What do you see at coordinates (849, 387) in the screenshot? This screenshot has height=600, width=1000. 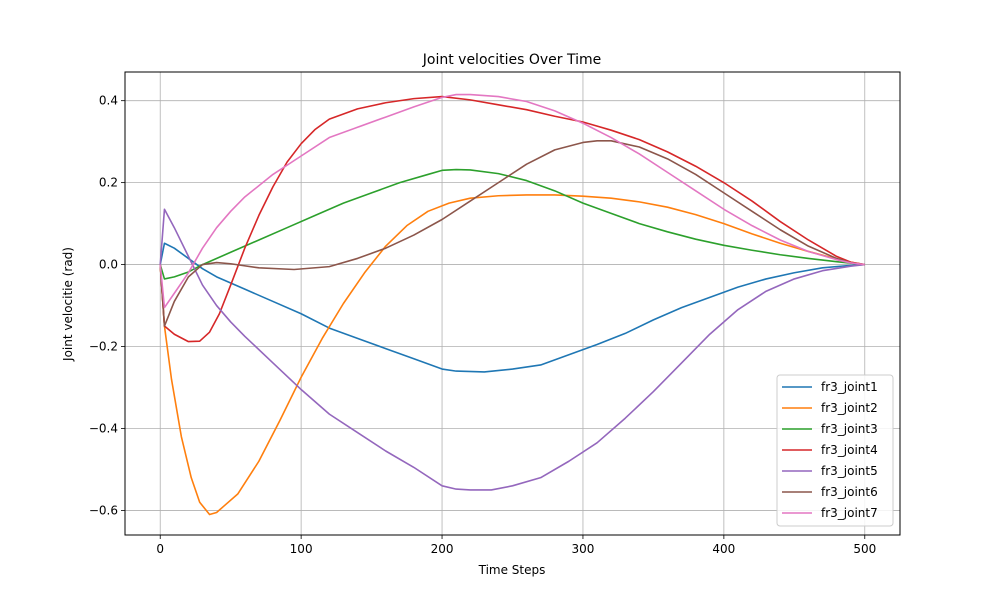 I see `legend-label-fr3_joint1: fr3_joint1` at bounding box center [849, 387].